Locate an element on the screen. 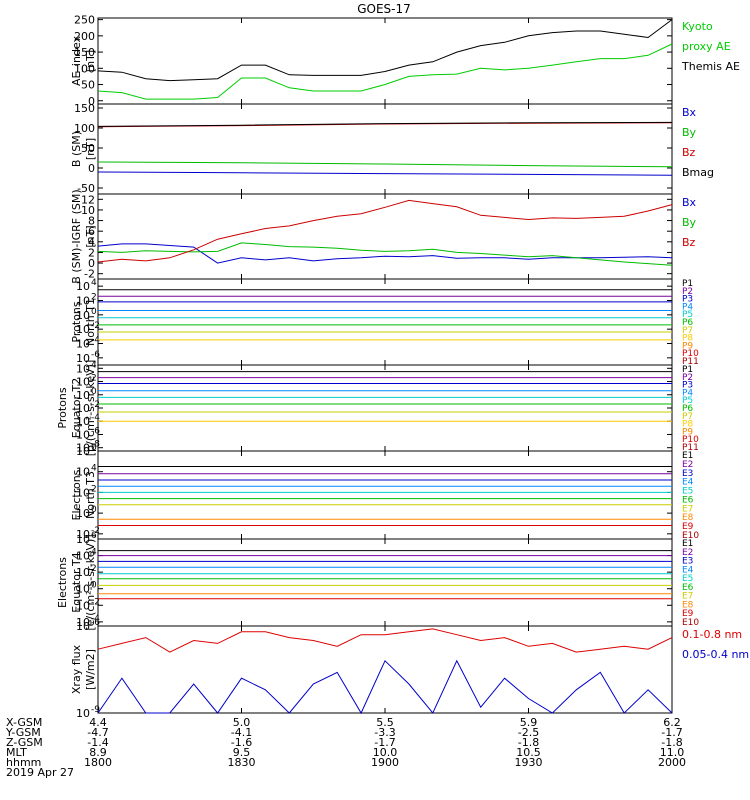 Image resolution: width=750 pixels, height=800 pixels. legend-entry: P5 is located at coordinates (687, 401).